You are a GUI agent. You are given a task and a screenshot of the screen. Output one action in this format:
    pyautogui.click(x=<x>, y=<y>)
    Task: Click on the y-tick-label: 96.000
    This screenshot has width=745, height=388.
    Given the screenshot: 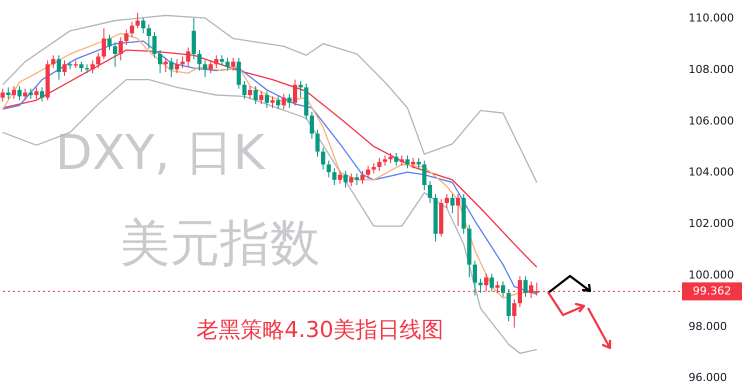 What is the action you would take?
    pyautogui.click(x=707, y=377)
    